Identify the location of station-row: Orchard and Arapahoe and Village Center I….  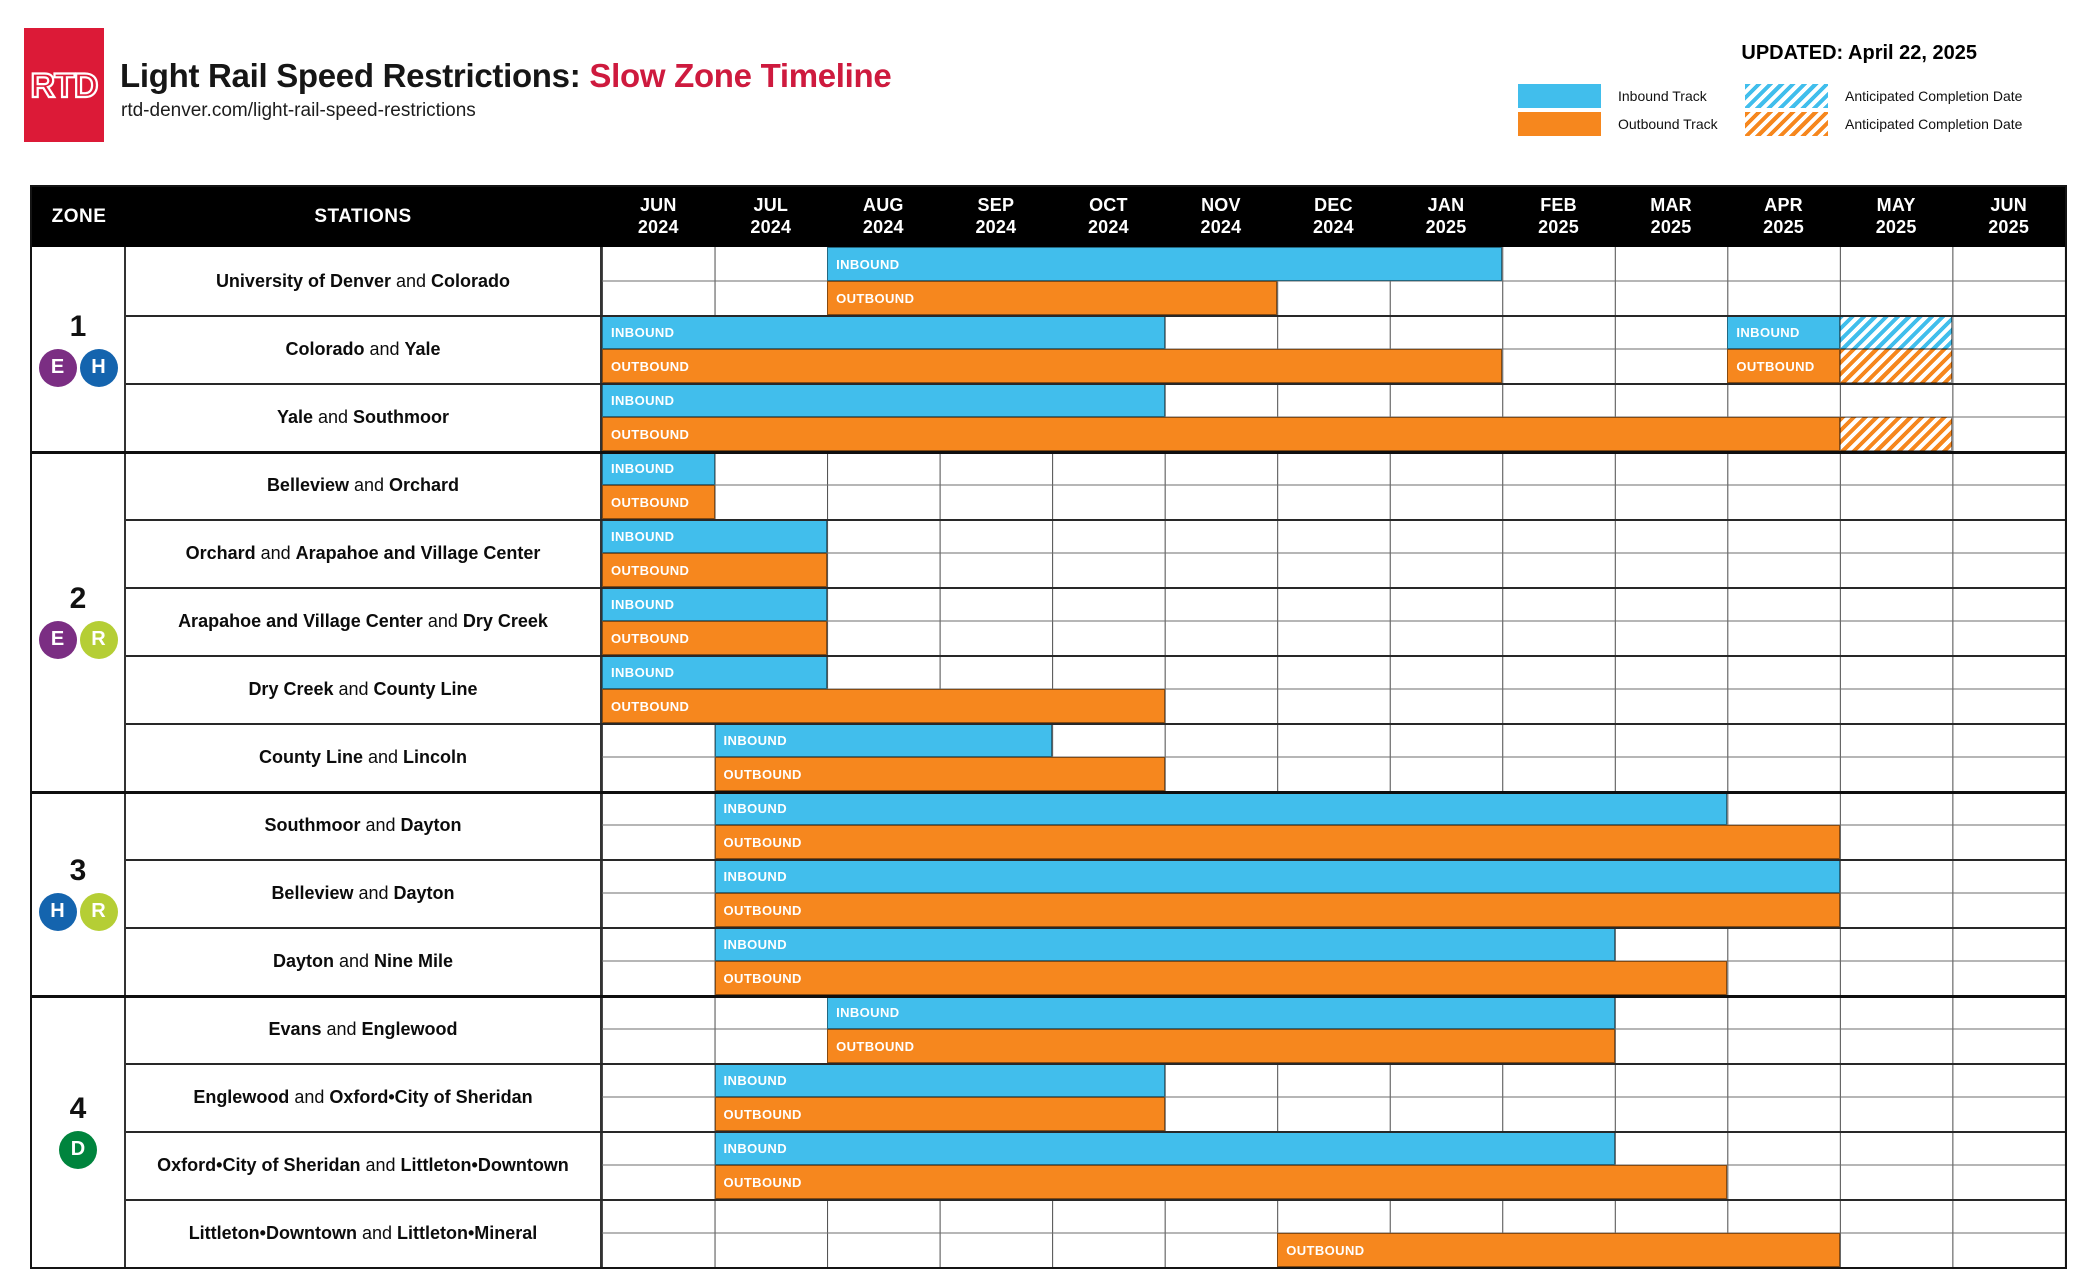
(1095, 553).